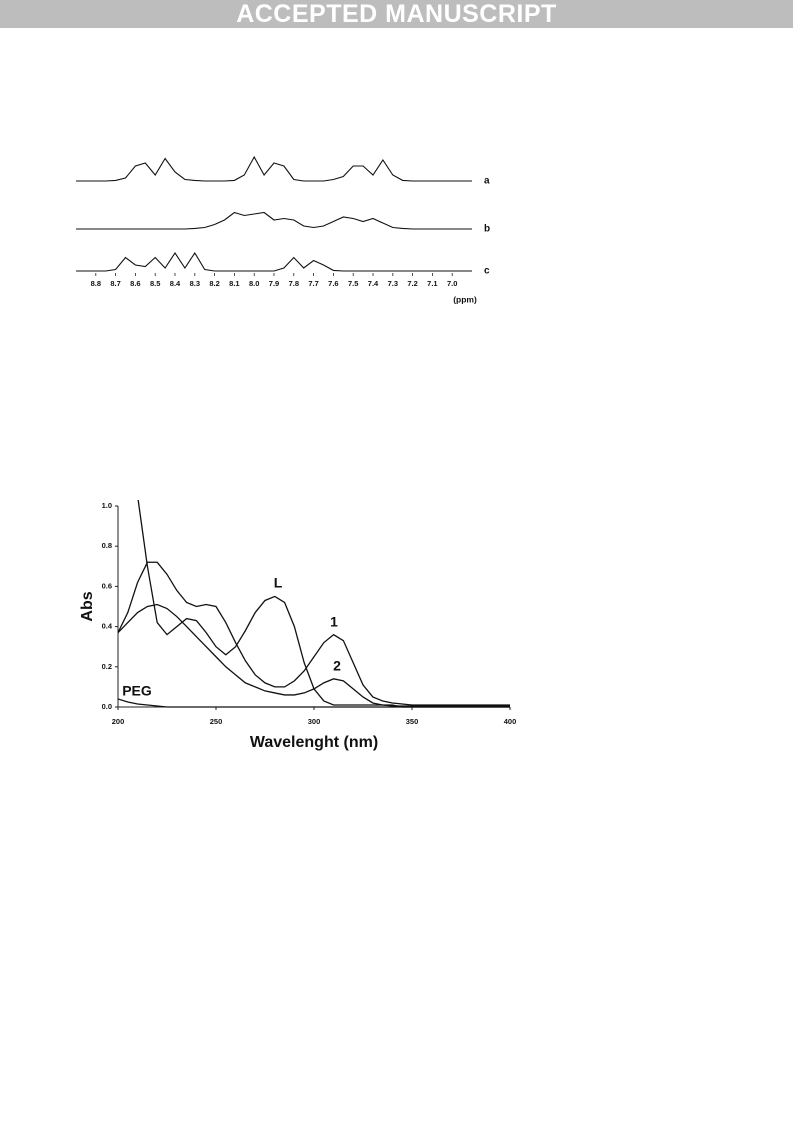  Describe the element at coordinates (274, 283) in the screenshot. I see `x-tick-label: 7.9` at that location.